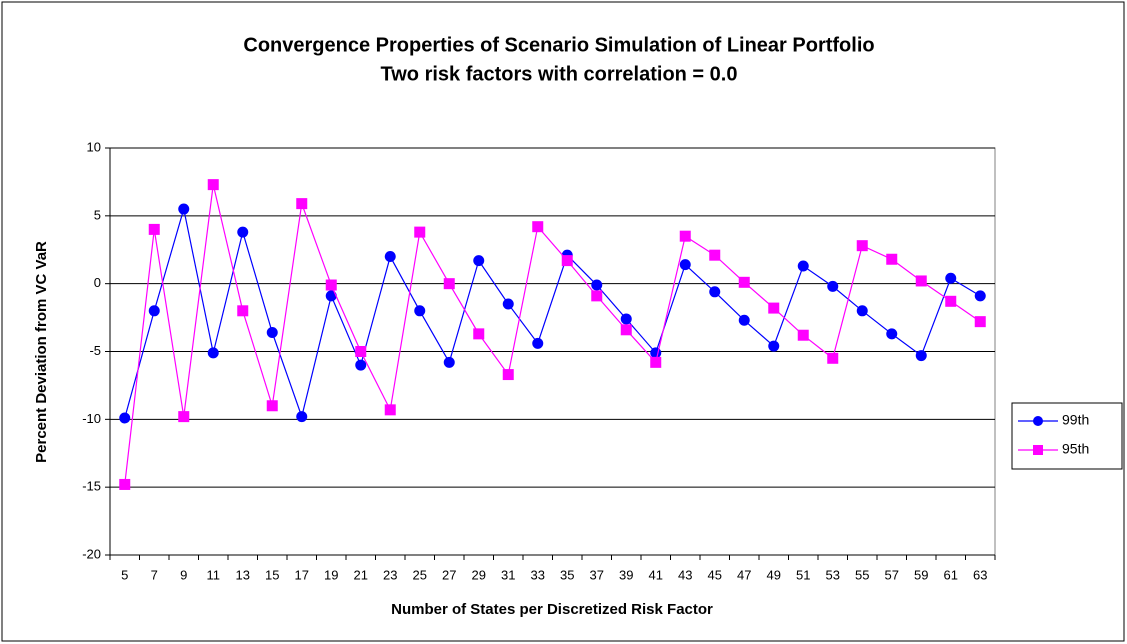 The height and width of the screenshot is (644, 1127). What do you see at coordinates (803, 574) in the screenshot?
I see `x-tick-label: 51` at bounding box center [803, 574].